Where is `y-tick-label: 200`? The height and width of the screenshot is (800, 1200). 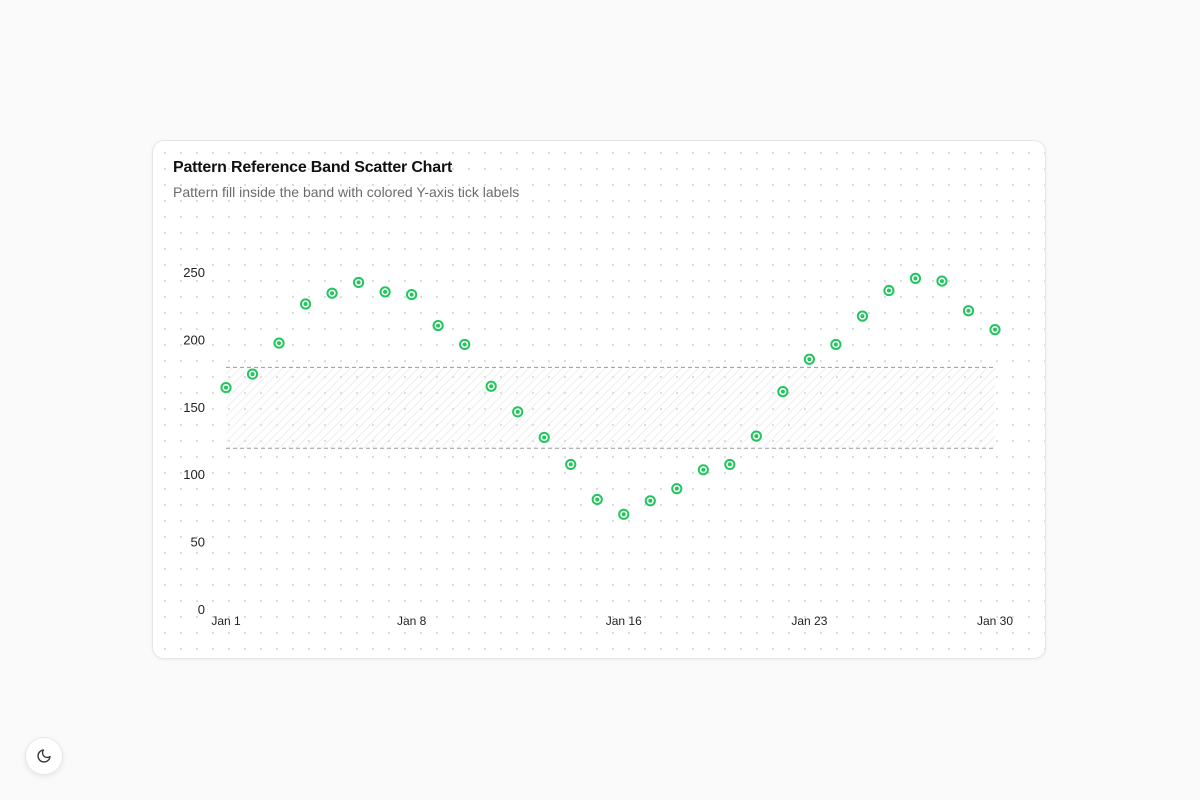 y-tick-label: 200 is located at coordinates (194, 339).